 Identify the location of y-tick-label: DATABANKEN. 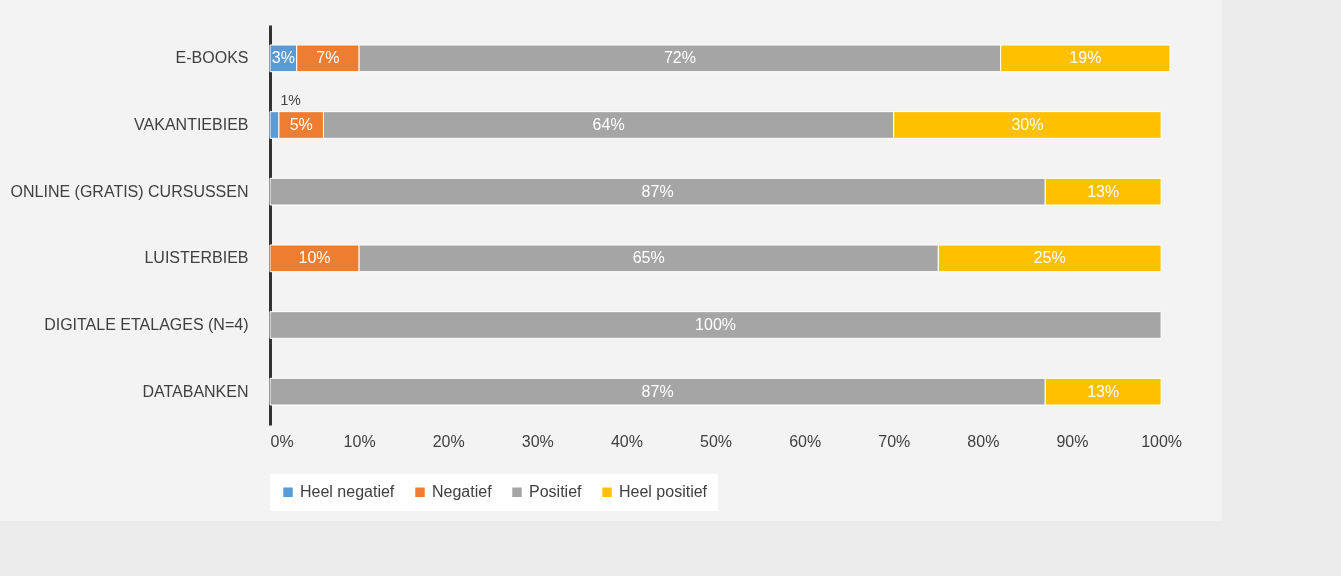
(195, 391).